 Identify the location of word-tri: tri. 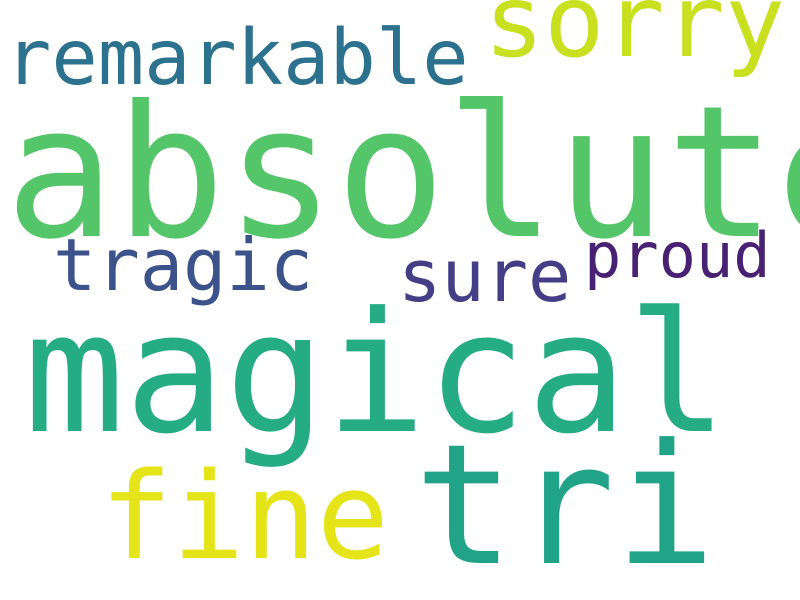
(565, 504).